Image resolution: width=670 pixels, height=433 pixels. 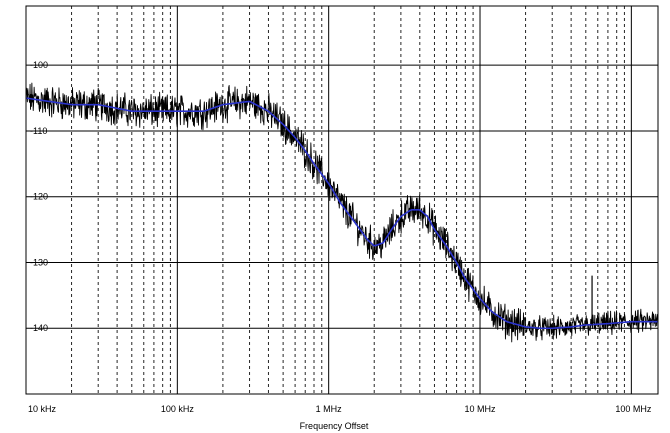 What do you see at coordinates (178, 409) in the screenshot?
I see `x-tick-label: 100 kHz` at bounding box center [178, 409].